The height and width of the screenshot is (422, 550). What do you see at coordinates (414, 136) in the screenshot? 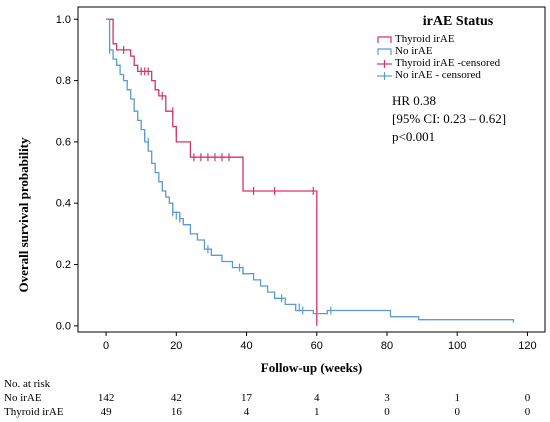
I see `p-value-text: p<0.001` at bounding box center [414, 136].